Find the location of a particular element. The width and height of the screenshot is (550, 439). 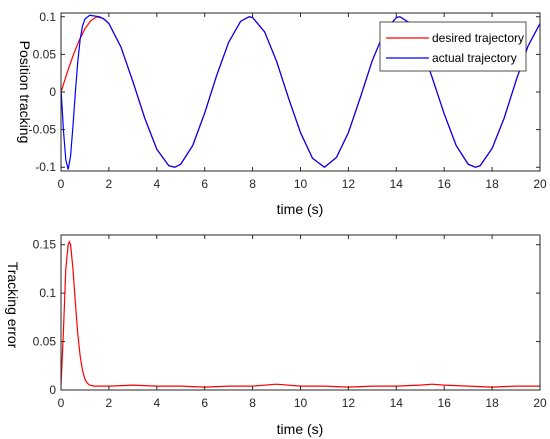

y-axis-label-2: Tracking error is located at coordinates (13, 305).